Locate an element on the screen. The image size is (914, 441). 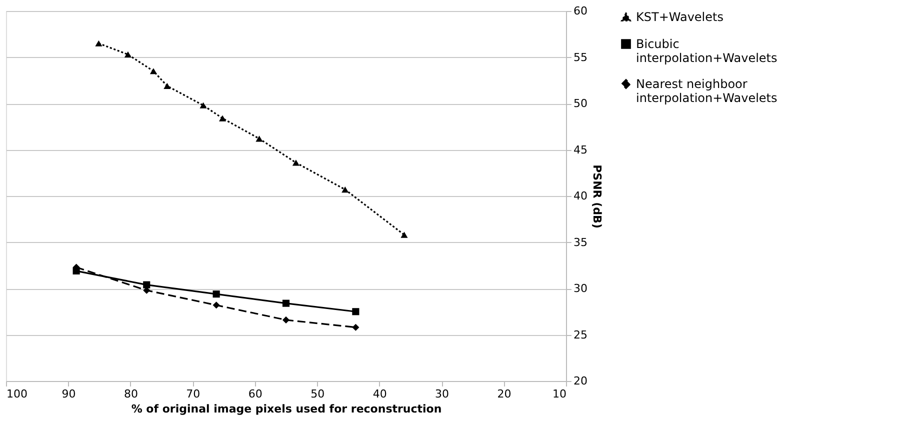
legend-label: Nearest neighboor interpolation+Wavelets is located at coordinates (707, 91).